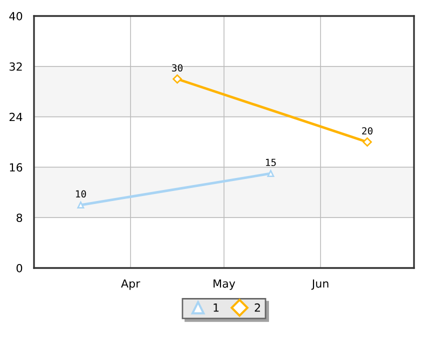  Describe the element at coordinates (16, 117) in the screenshot. I see `y-tick-label: 24` at that location.